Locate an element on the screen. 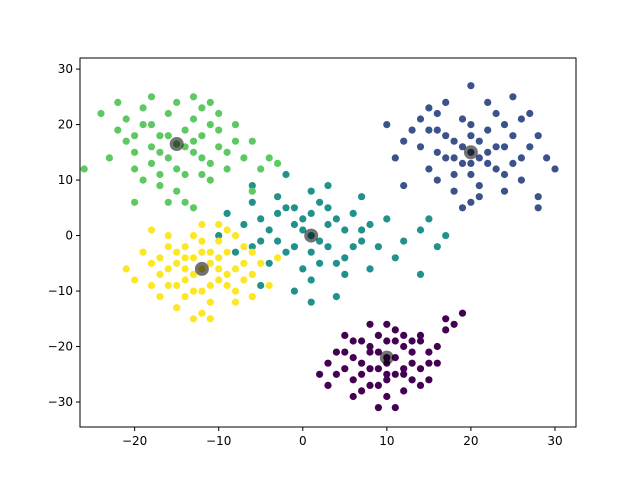 The image size is (640, 480). x-tick-label: −20 is located at coordinates (134, 441).